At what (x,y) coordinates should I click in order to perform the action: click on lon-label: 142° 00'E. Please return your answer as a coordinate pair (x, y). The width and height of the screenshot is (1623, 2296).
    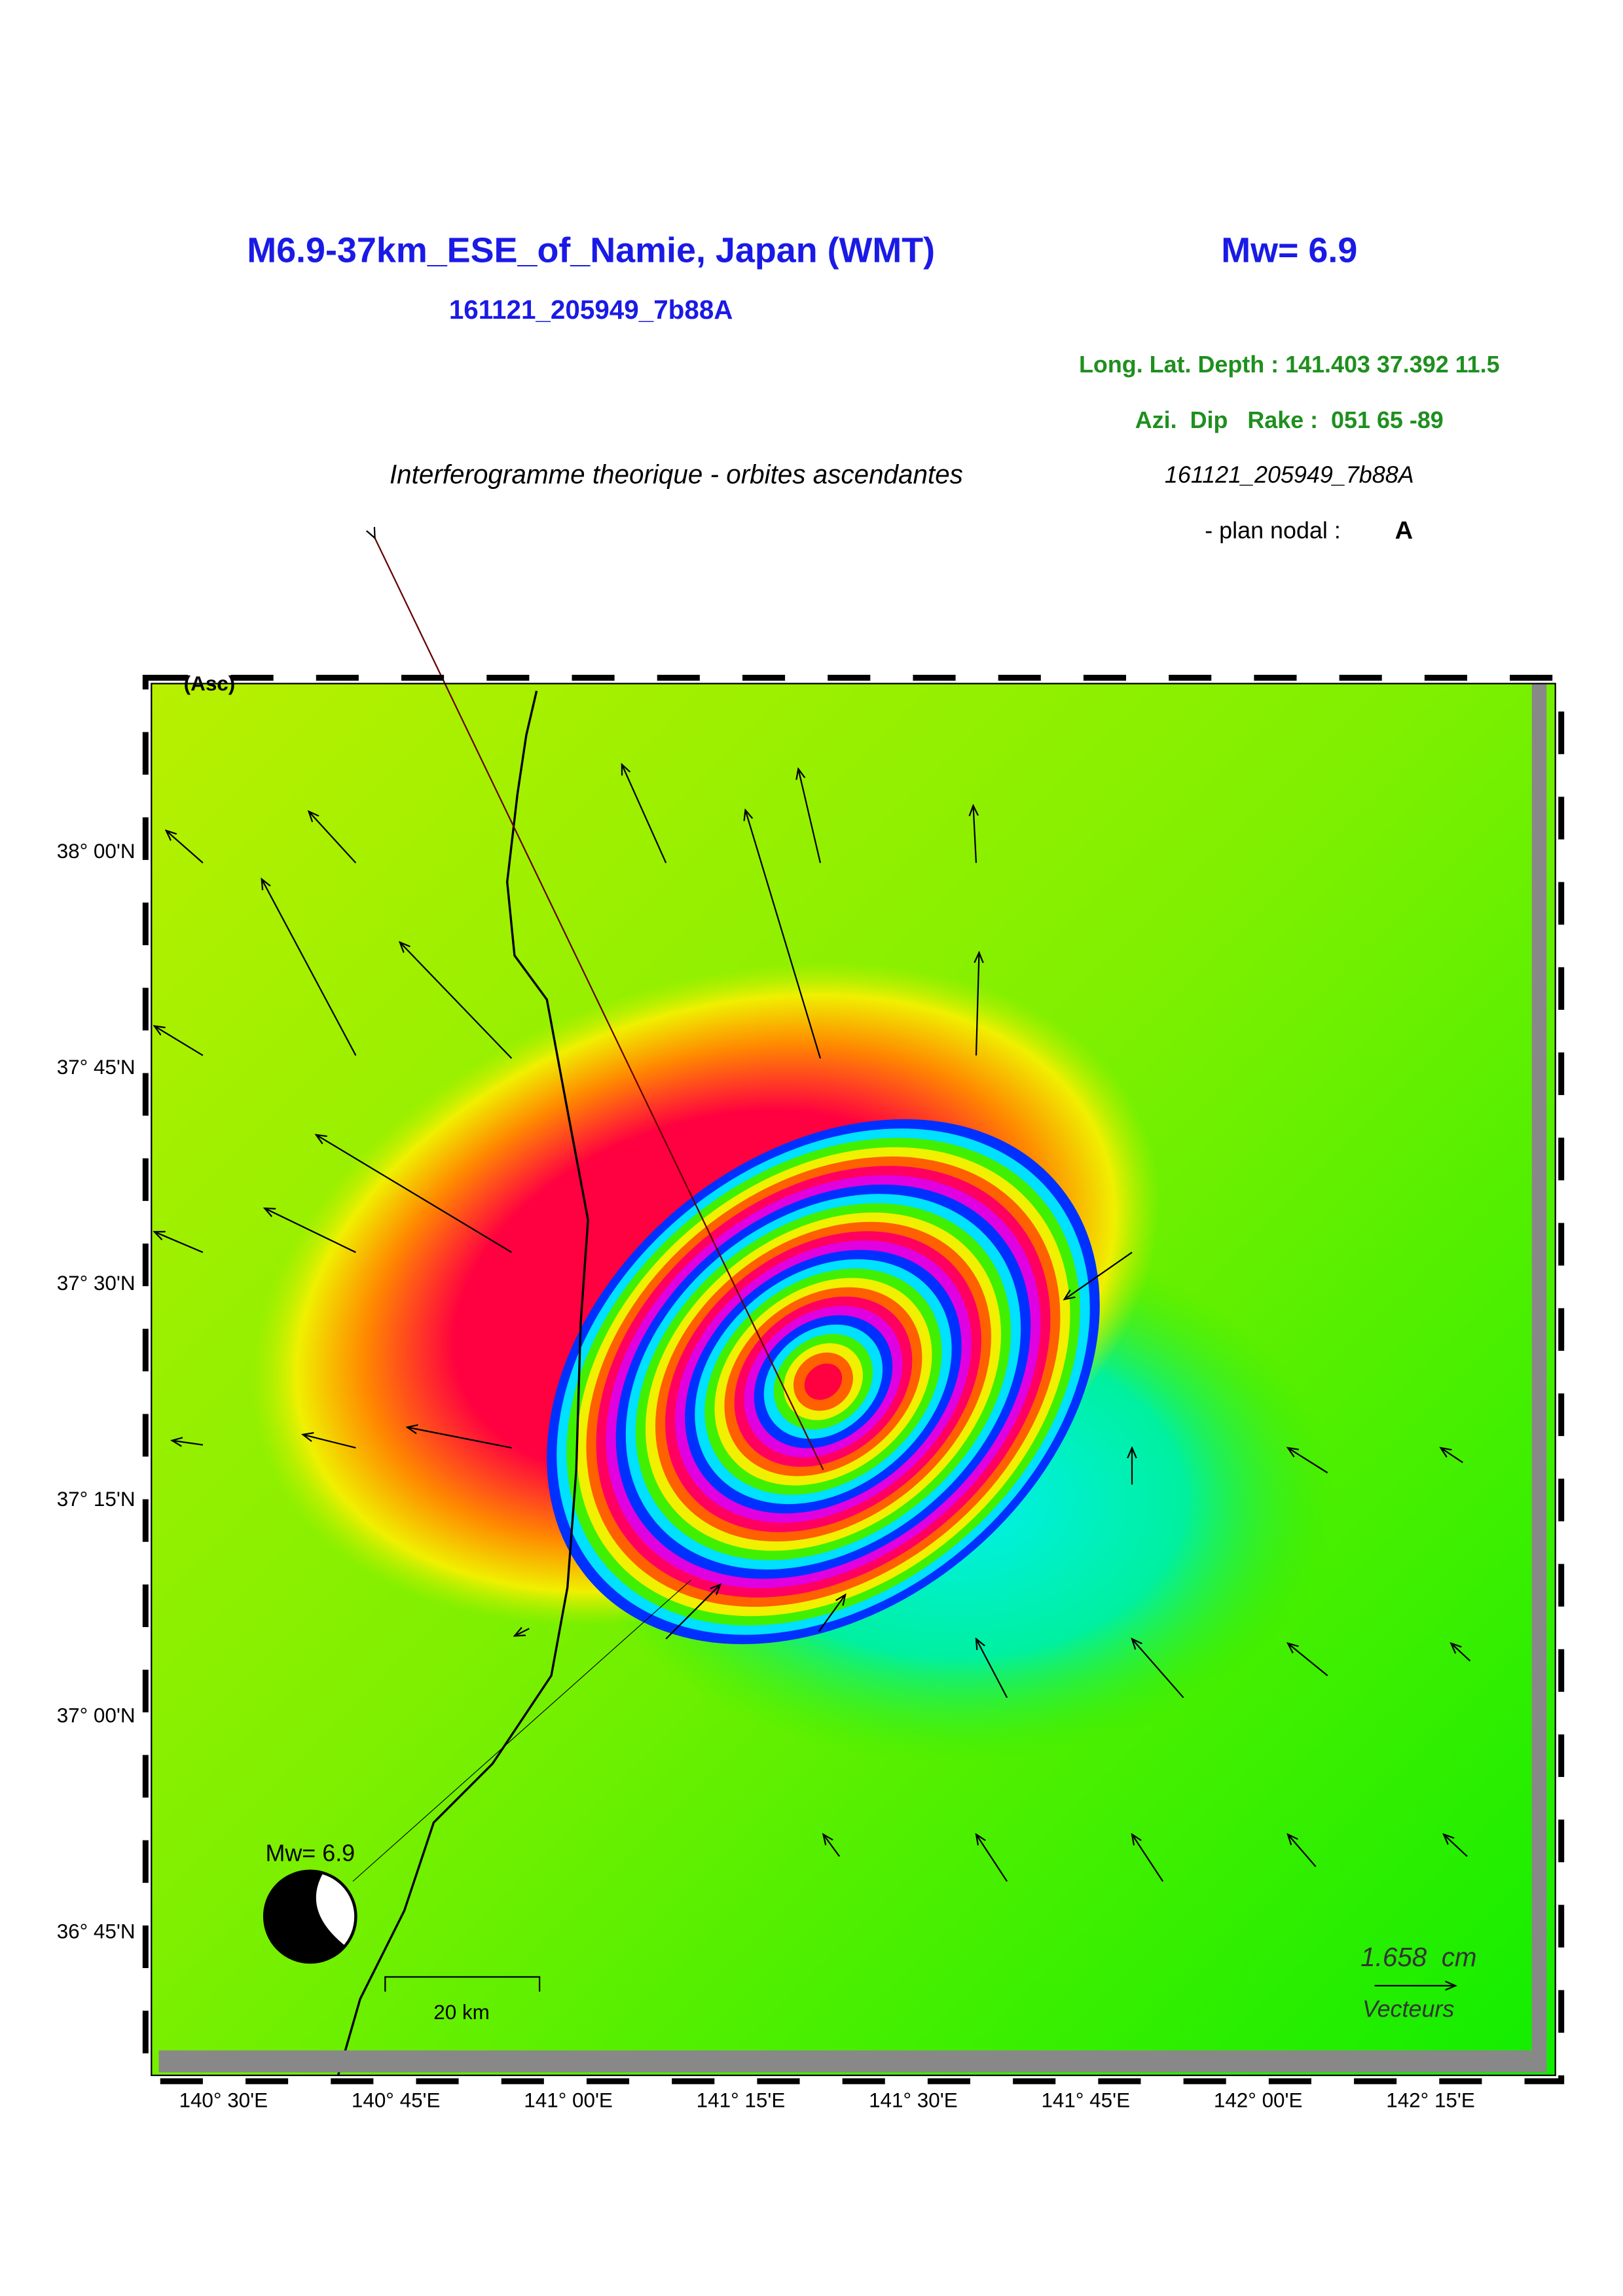
    Looking at the image, I should click on (1258, 2100).